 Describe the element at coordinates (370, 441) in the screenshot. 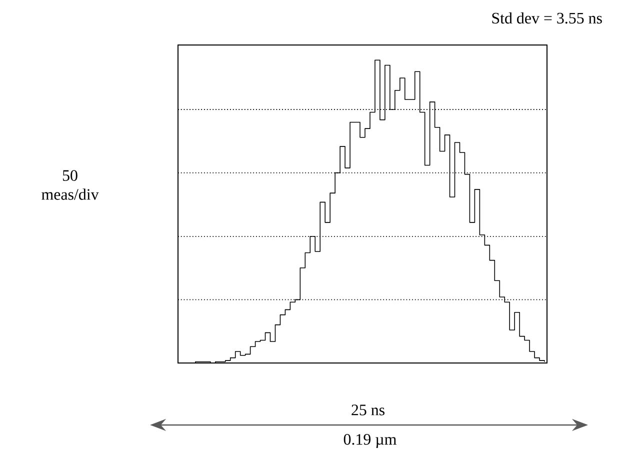

I see `text: 0.19 µm` at that location.